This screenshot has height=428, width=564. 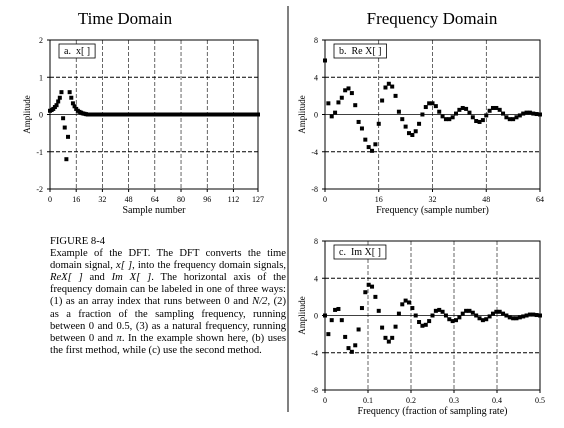 I want to click on panel-label: c. Im X[ ], so click(x=360, y=252).